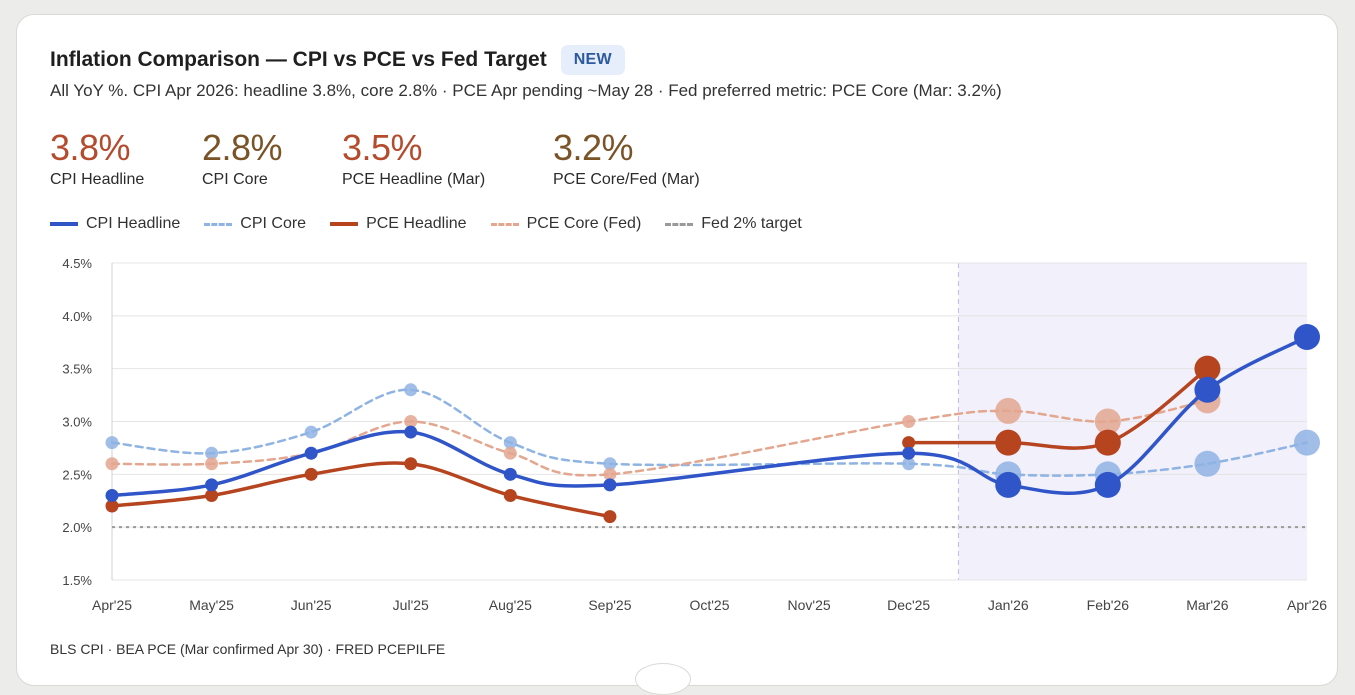 Image resolution: width=1355 pixels, height=695 pixels. What do you see at coordinates (659, 438) in the screenshot?
I see `series-line-pce-core-fed` at bounding box center [659, 438].